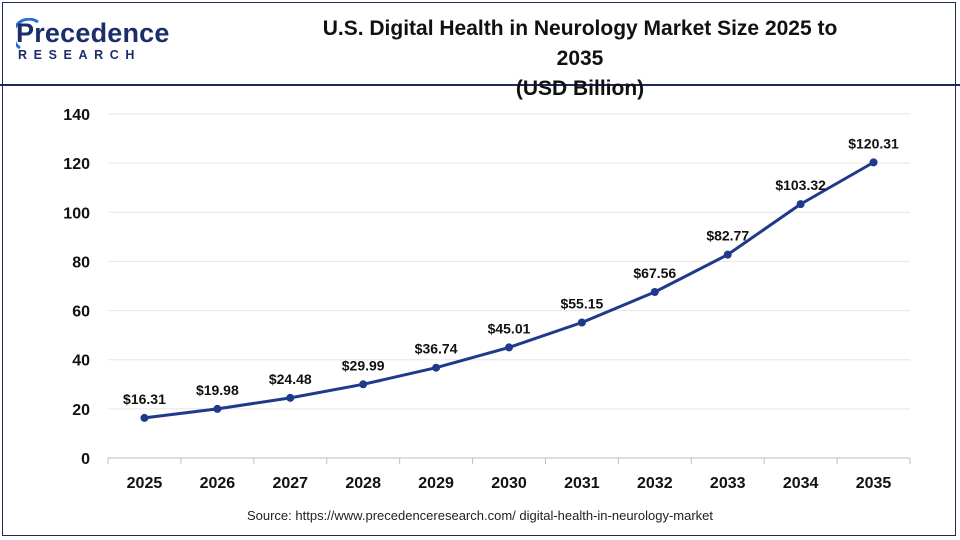  What do you see at coordinates (145, 483) in the screenshot?
I see `x-tick-label: 2025` at bounding box center [145, 483].